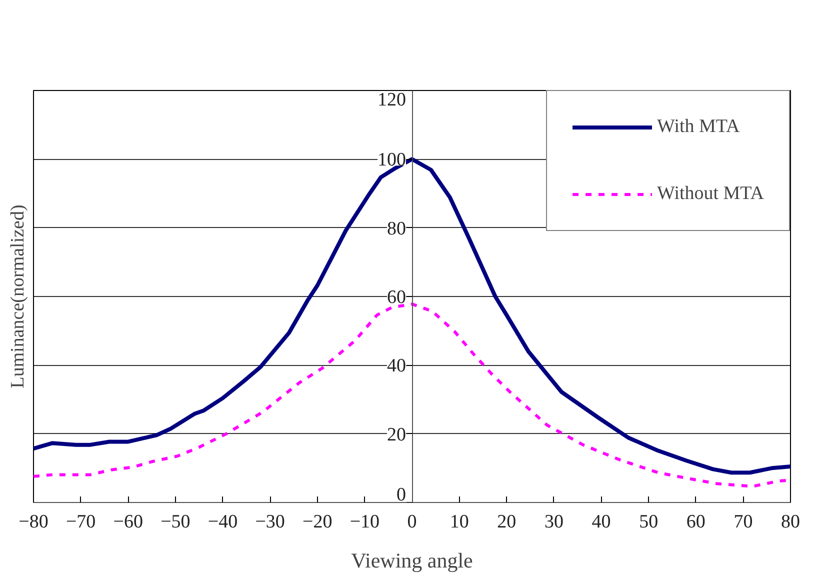  Describe the element at coordinates (33, 522) in the screenshot. I see `x-tick-label: −80` at that location.